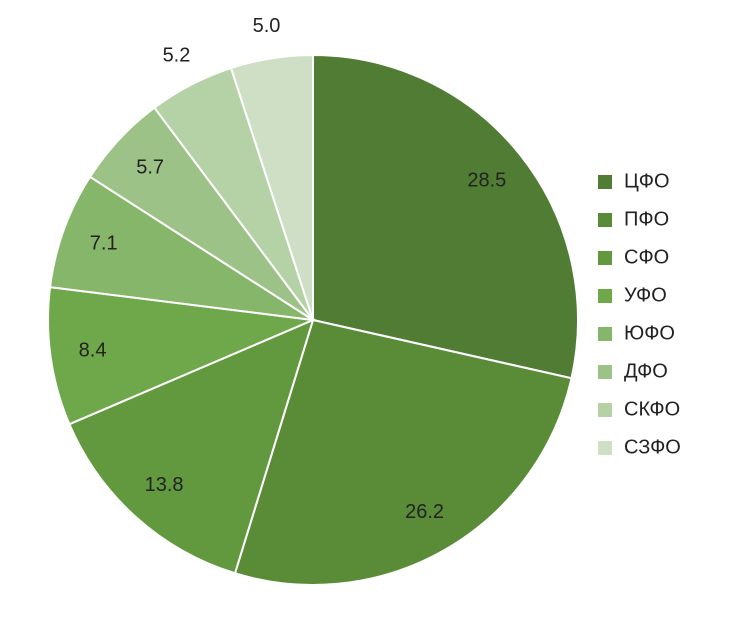  I want to click on legend-label: ЦФО, so click(647, 181).